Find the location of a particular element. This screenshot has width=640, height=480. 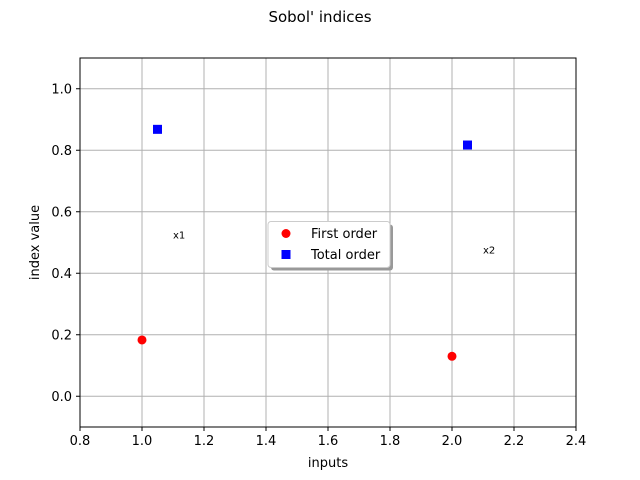

x-tick-label: 1.0 is located at coordinates (142, 441).